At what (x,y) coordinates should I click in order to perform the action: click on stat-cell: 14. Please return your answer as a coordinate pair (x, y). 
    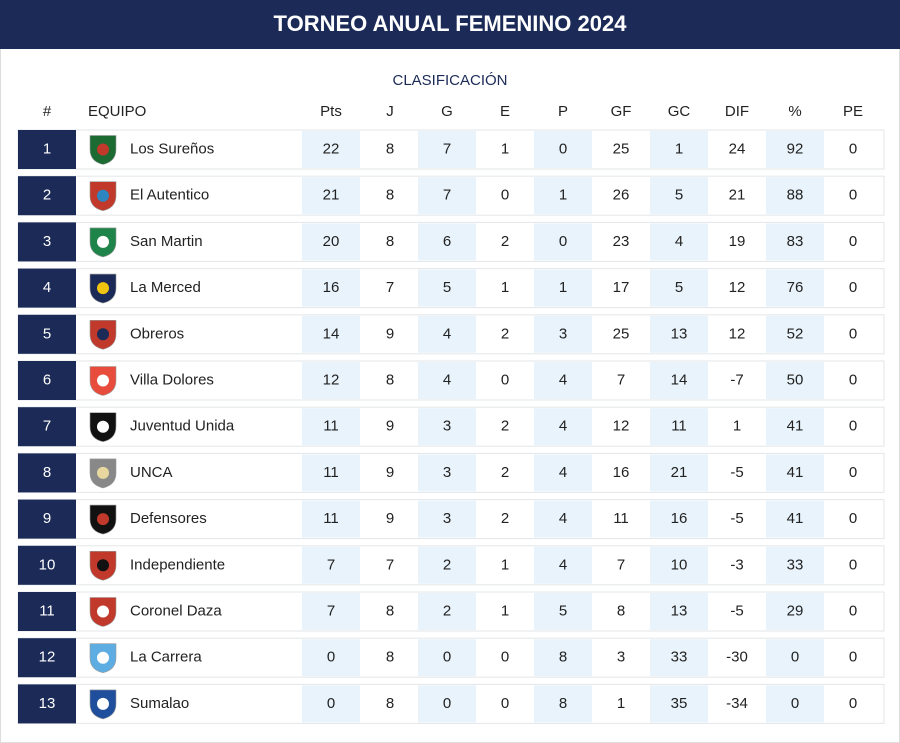
    Looking at the image, I should click on (679, 379).